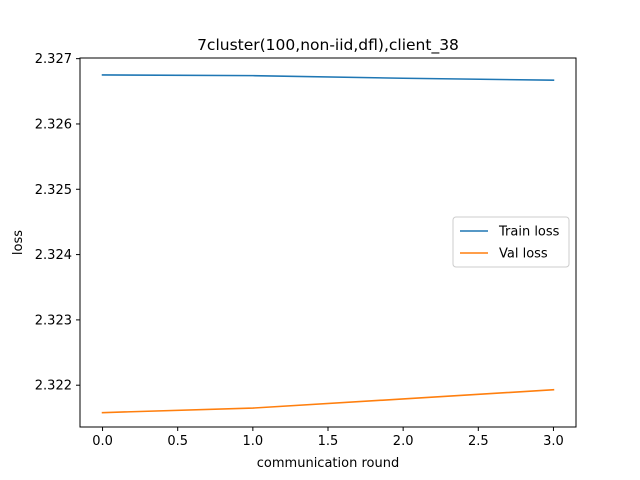 This screenshot has height=480, width=640. I want to click on x-tick-label: 0.5, so click(177, 441).